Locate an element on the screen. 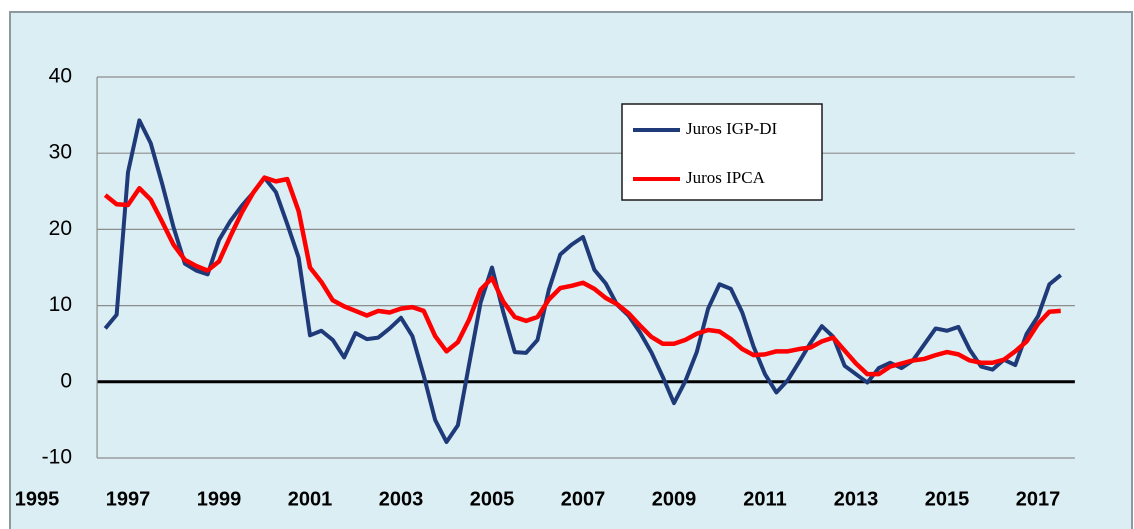 Image resolution: width=1134 pixels, height=529 pixels. y-tick-label: 40 is located at coordinates (60, 76).